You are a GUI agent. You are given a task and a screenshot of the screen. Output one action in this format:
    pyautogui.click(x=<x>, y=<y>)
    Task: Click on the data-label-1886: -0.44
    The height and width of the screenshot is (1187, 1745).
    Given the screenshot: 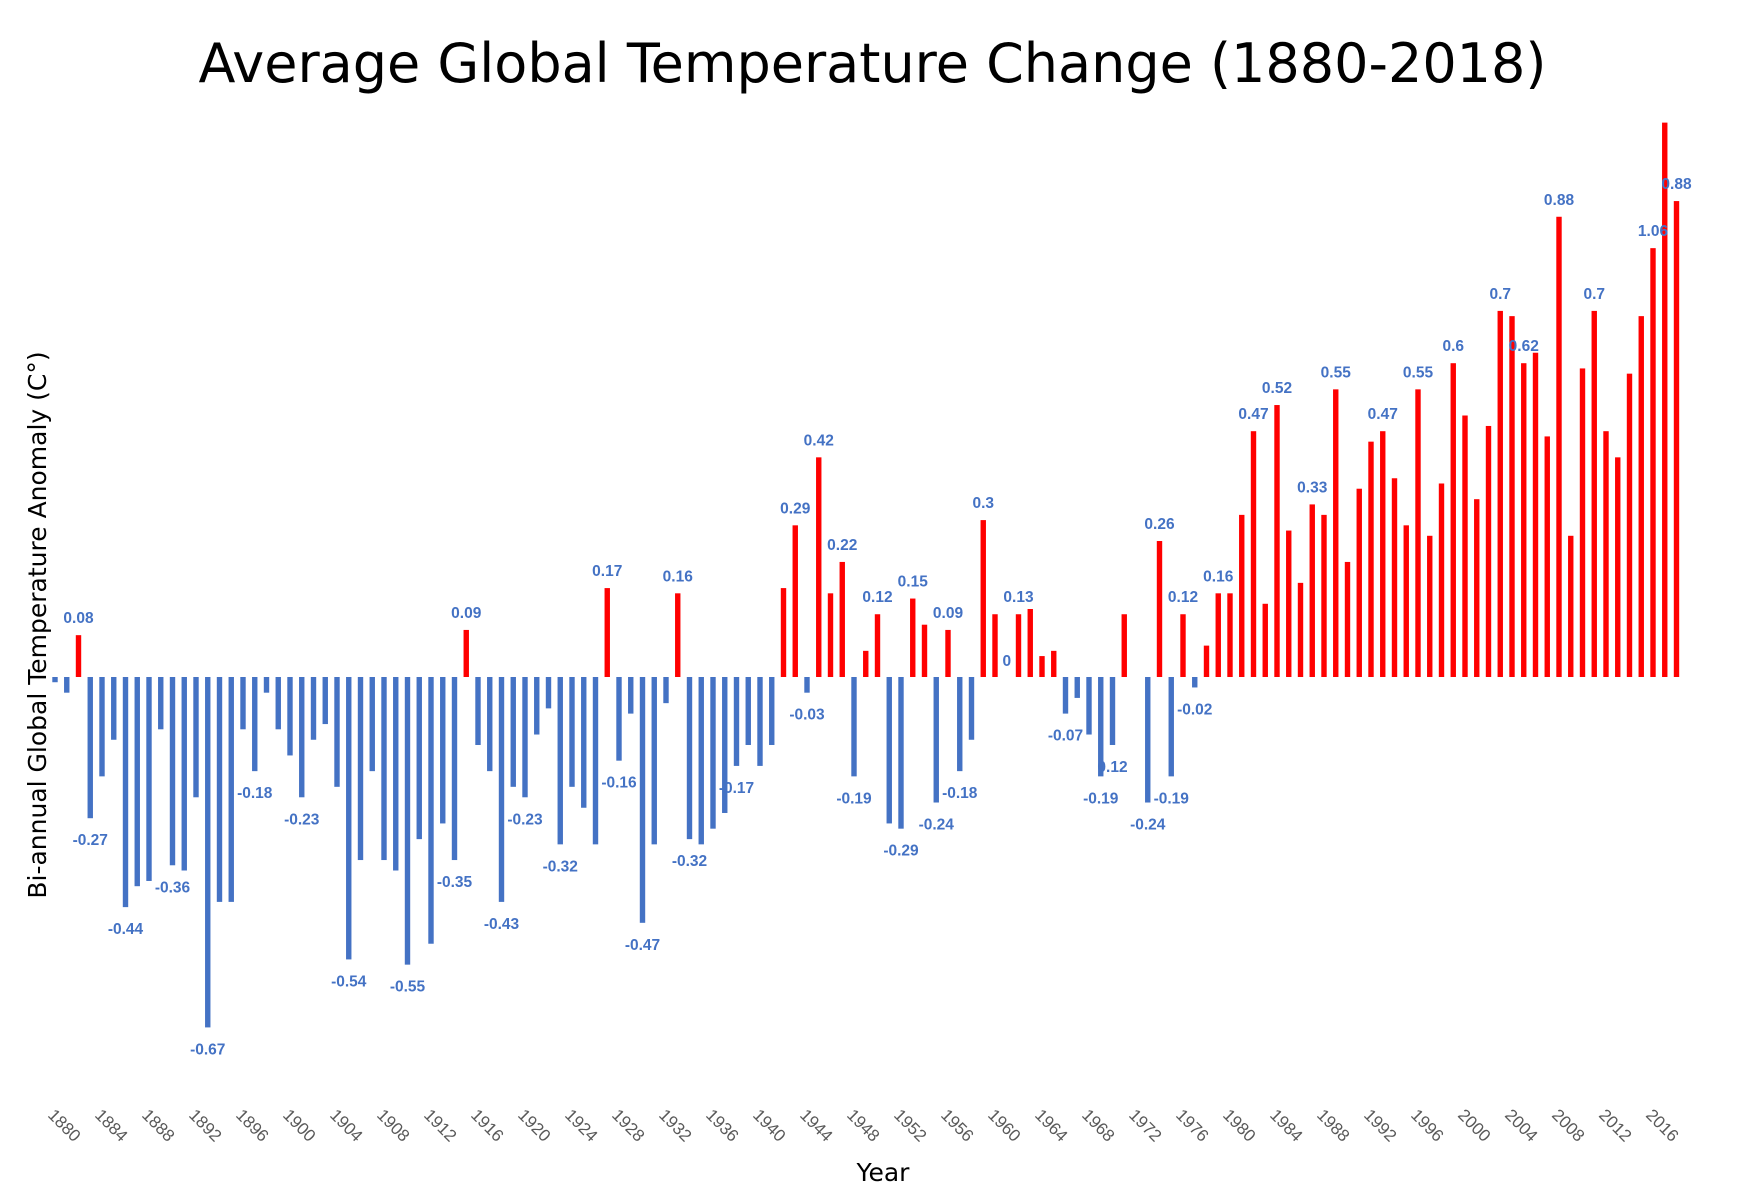 What is the action you would take?
    pyautogui.click(x=126, y=929)
    